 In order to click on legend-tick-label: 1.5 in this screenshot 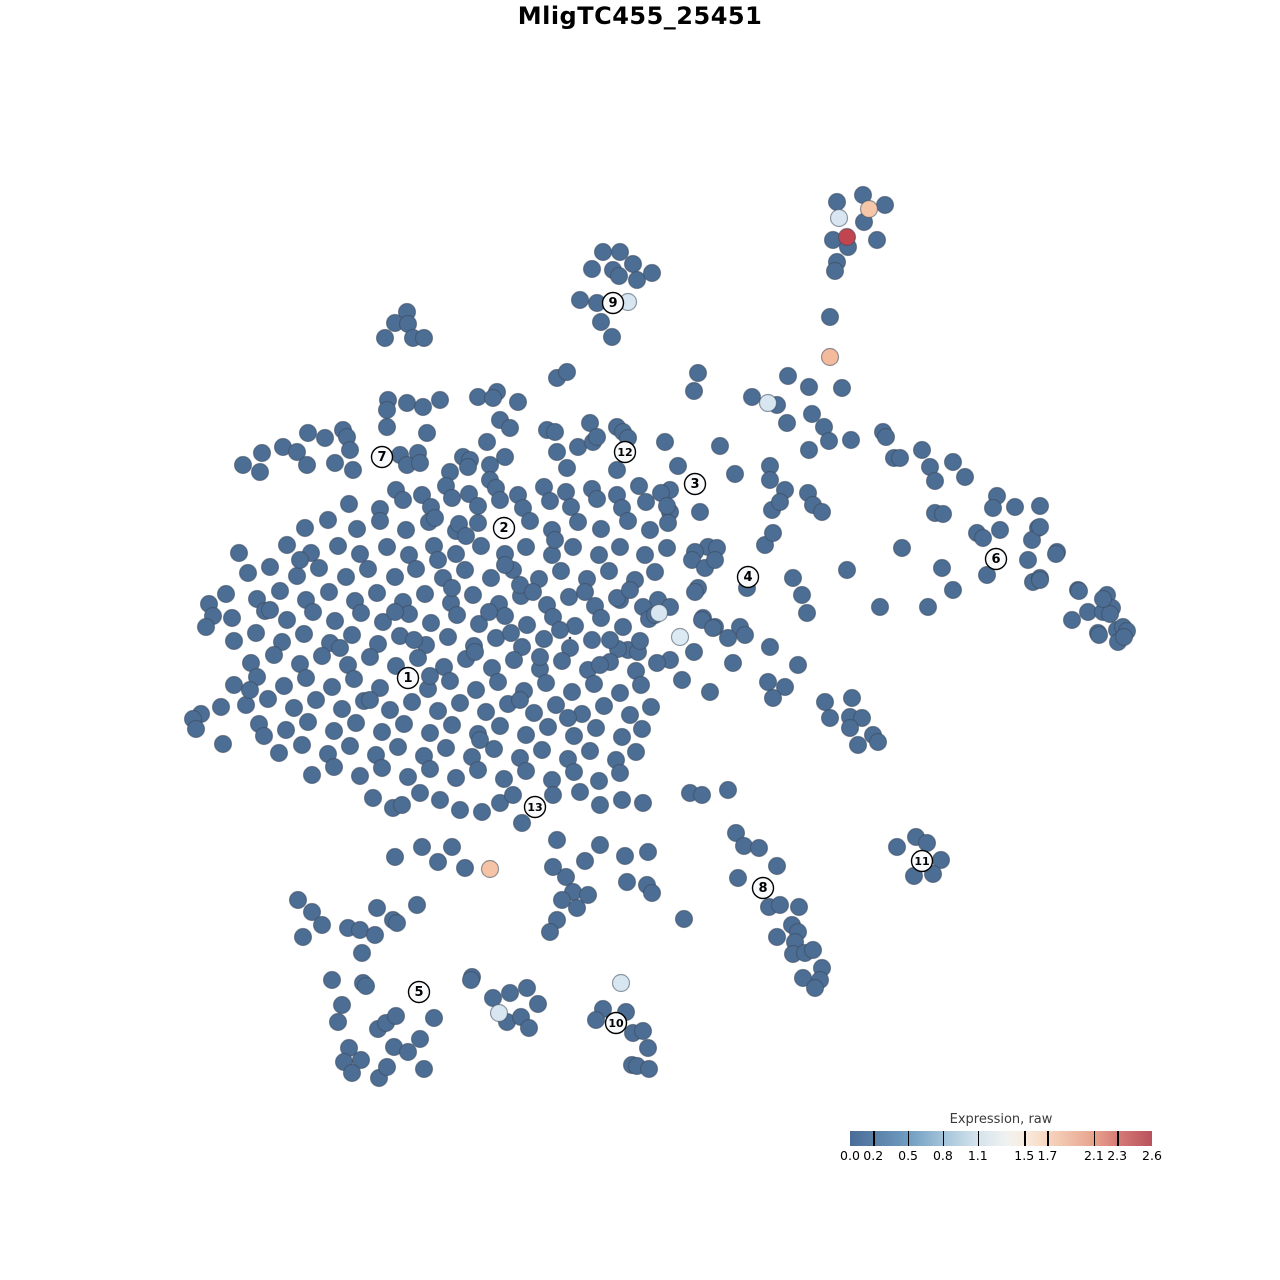, I will do `click(1024, 1155)`.